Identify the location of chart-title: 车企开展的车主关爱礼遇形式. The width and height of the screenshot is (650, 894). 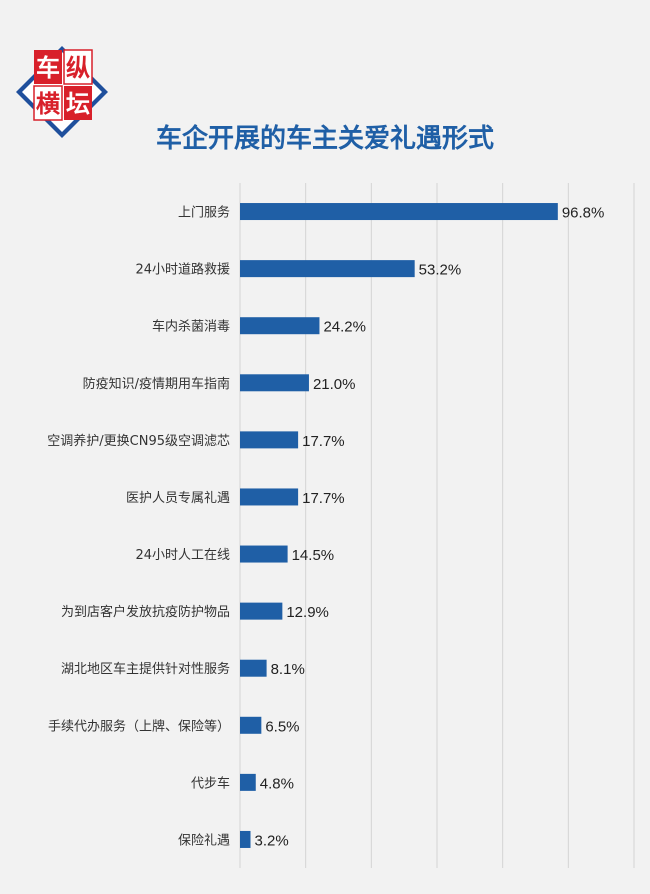
(324, 139).